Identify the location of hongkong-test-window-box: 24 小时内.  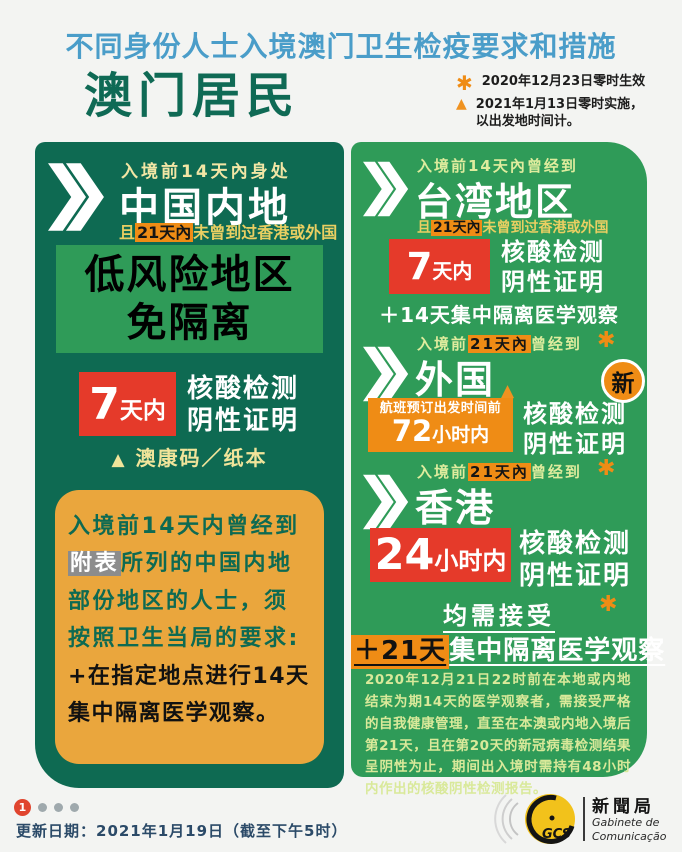
(440, 555).